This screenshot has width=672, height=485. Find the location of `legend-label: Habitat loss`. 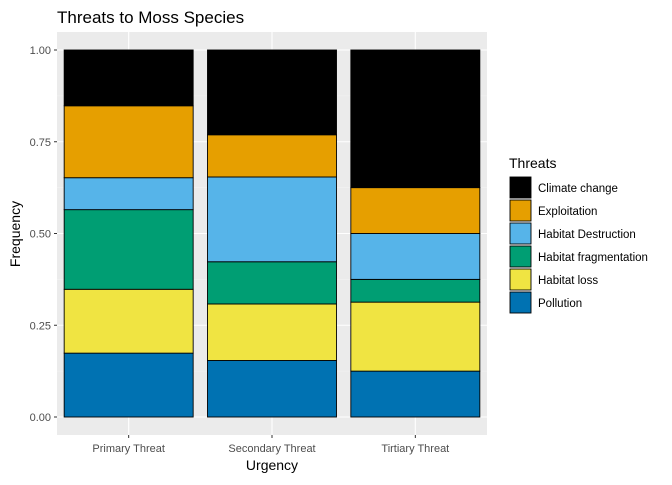

legend-label: Habitat loss is located at coordinates (568, 281).